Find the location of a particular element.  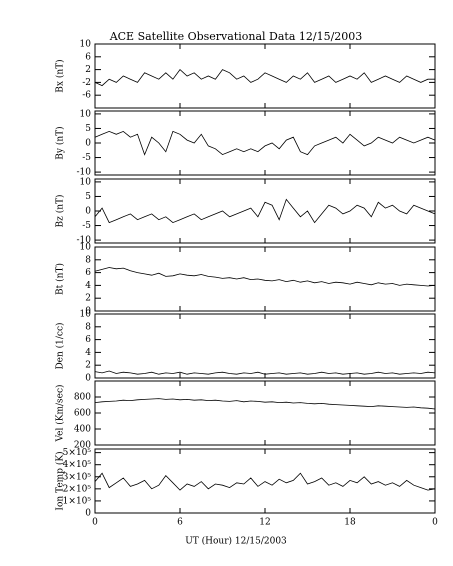

y-tick-label: 4×10⁵ is located at coordinates (77, 465).